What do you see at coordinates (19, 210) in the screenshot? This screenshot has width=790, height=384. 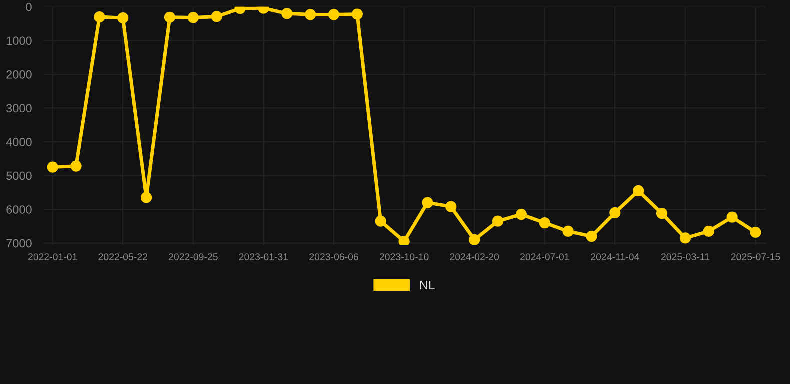 I see `y-tick-label: 6000` at bounding box center [19, 210].